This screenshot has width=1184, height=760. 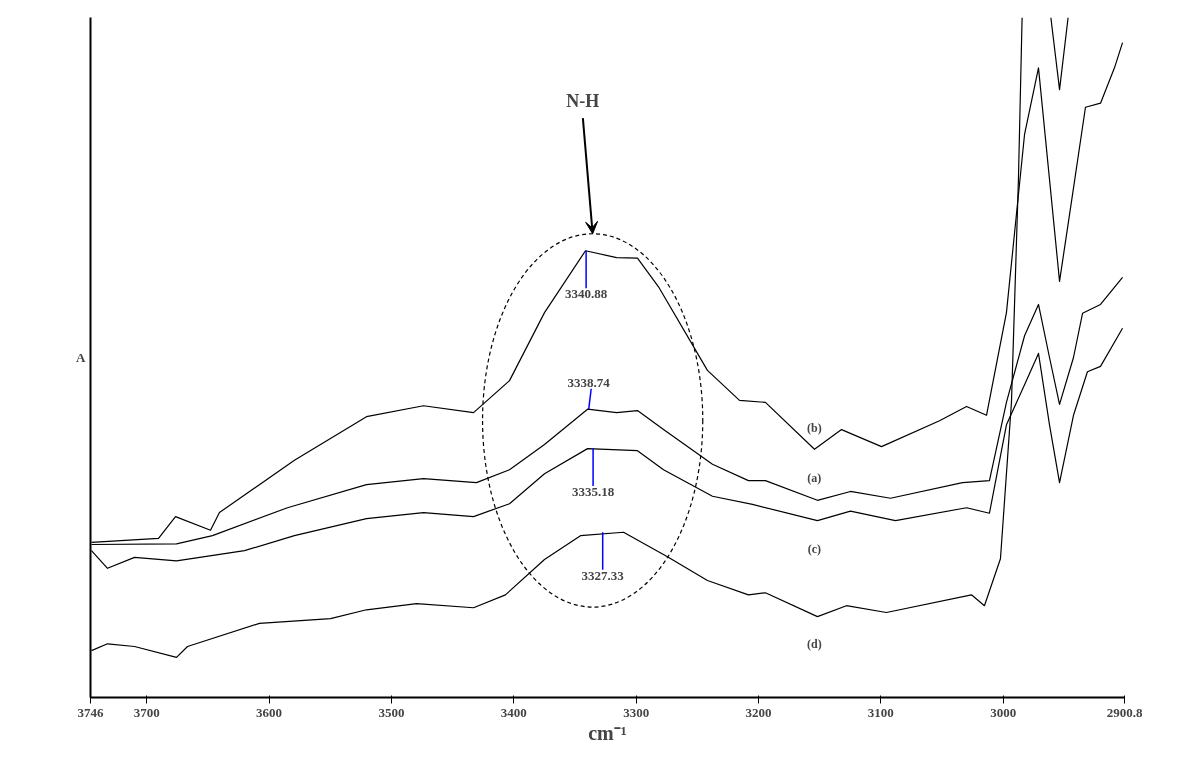 I want to click on x-tick-label: 3000, so click(x=1003, y=712).